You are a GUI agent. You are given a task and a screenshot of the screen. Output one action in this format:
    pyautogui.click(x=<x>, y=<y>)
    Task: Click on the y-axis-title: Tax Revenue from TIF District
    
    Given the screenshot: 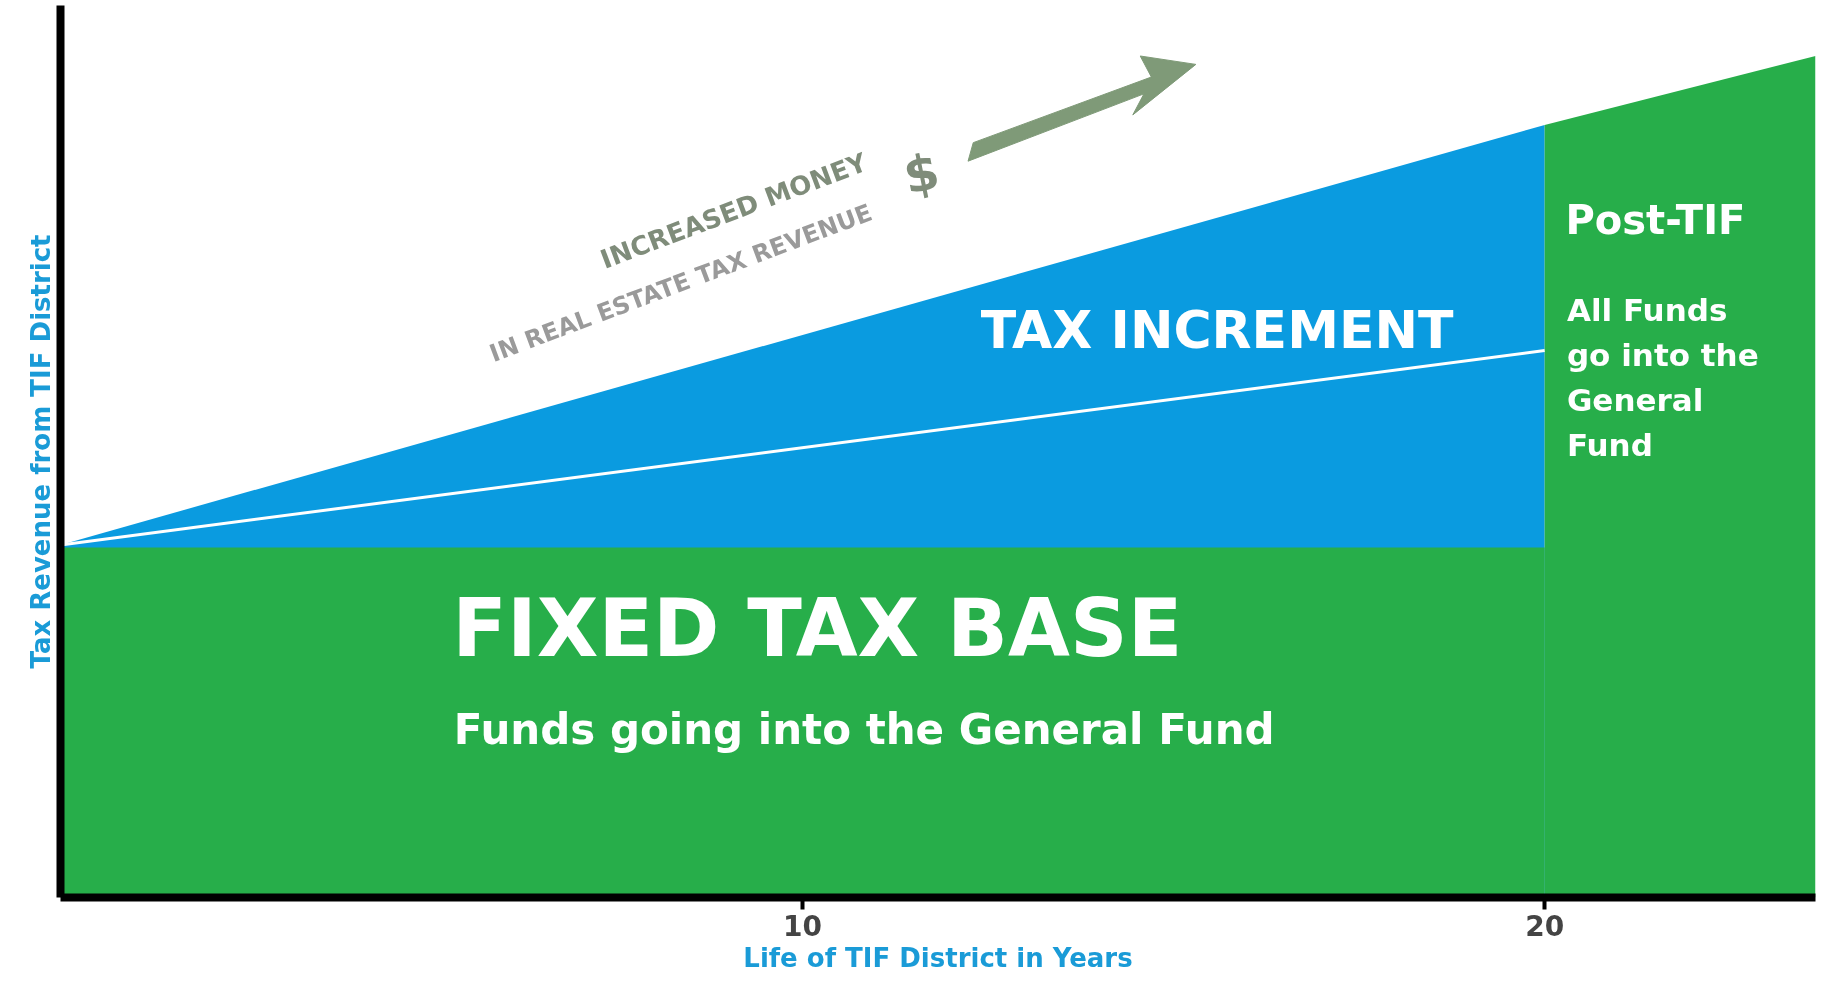 What is the action you would take?
    pyautogui.click(x=40, y=451)
    